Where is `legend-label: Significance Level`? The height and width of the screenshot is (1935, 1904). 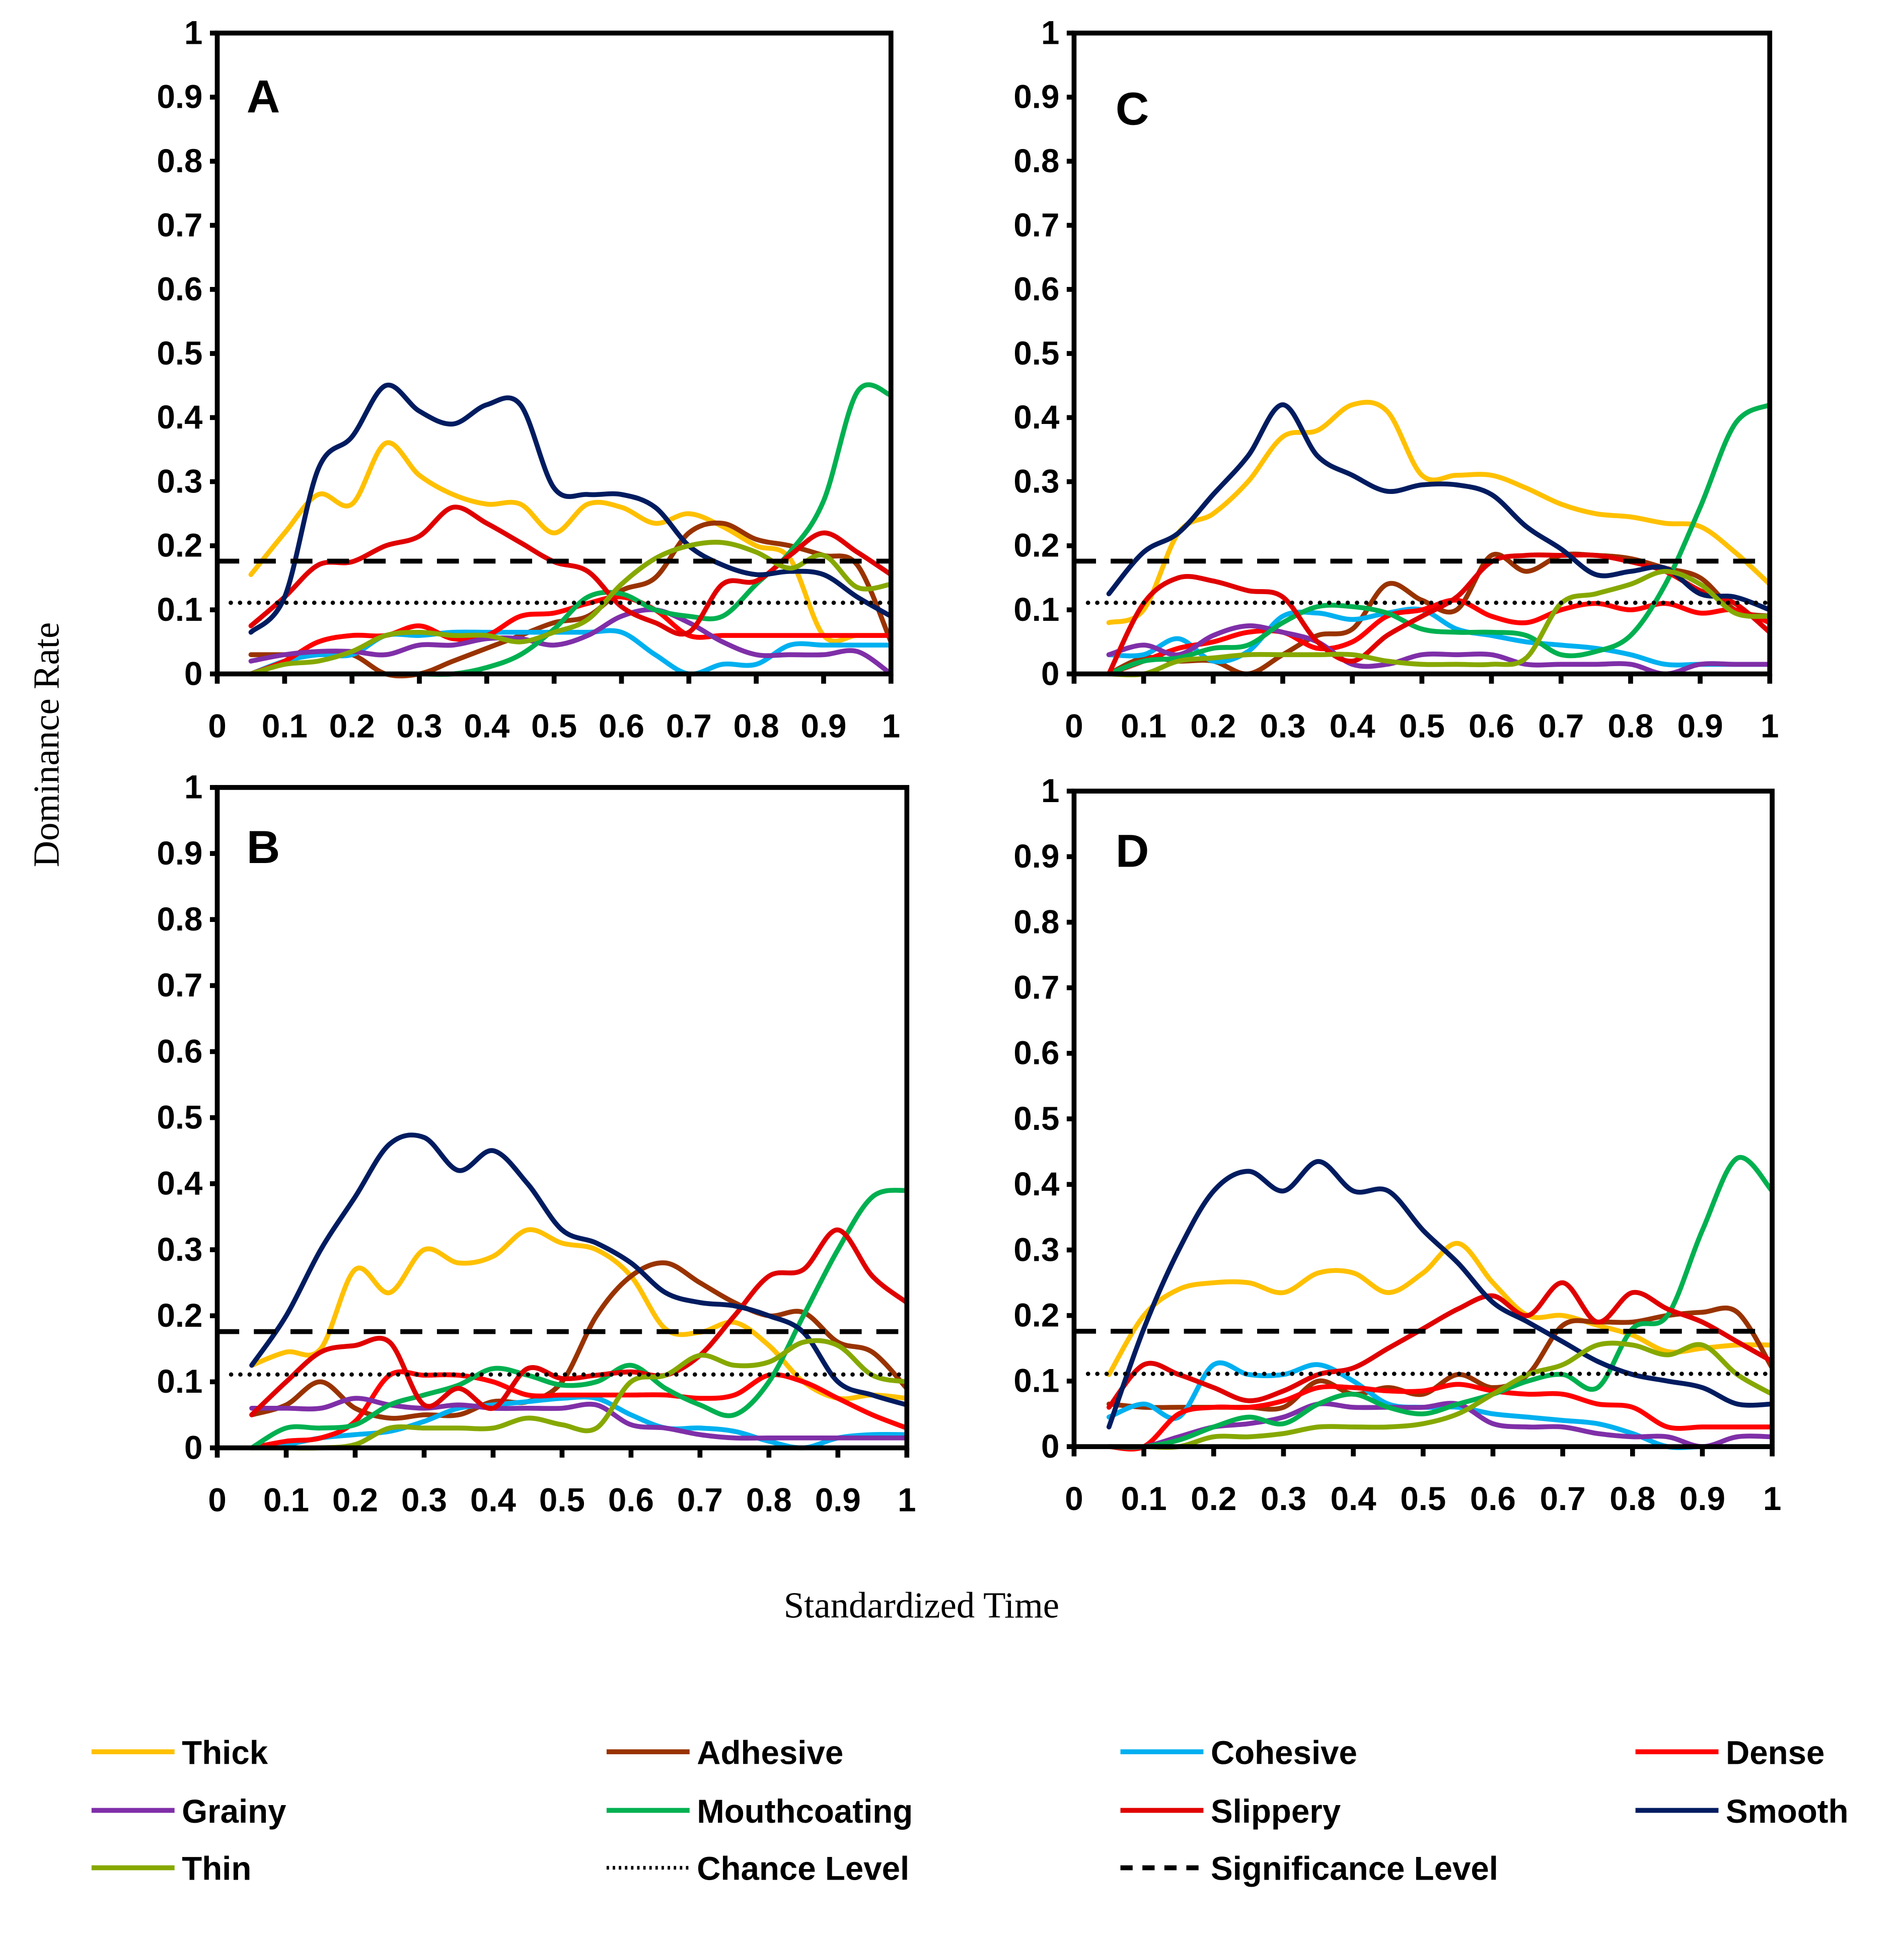 legend-label: Significance Level is located at coordinates (1354, 1868).